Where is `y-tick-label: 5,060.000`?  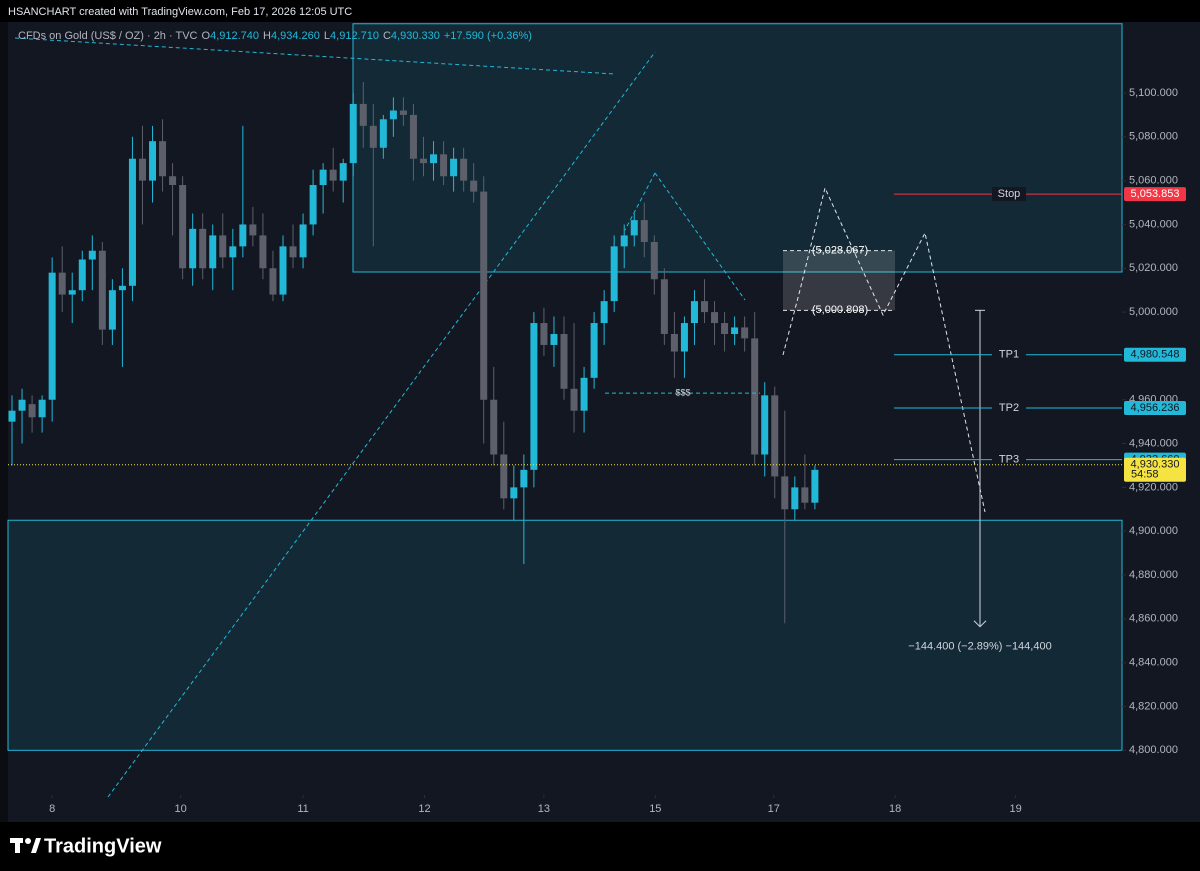 y-tick-label: 5,060.000 is located at coordinates (1153, 181).